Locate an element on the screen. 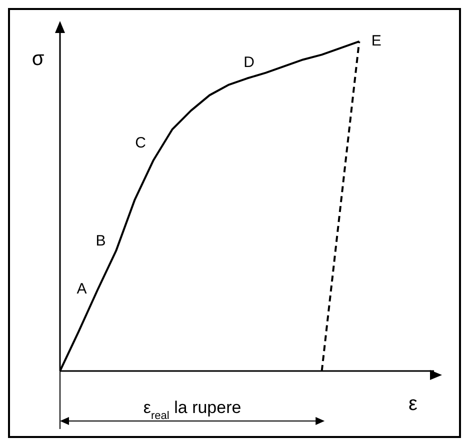 The width and height of the screenshot is (469, 446). annotation: A is located at coordinates (81, 289).